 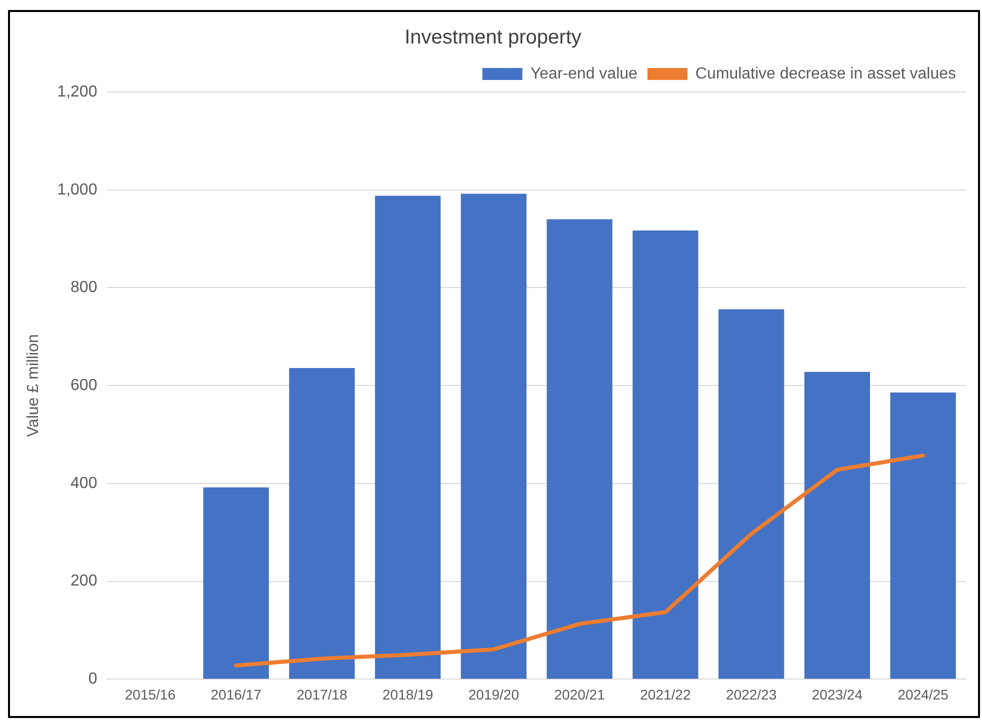 What do you see at coordinates (33, 386) in the screenshot?
I see `y-axis-title: Value £ million` at bounding box center [33, 386].